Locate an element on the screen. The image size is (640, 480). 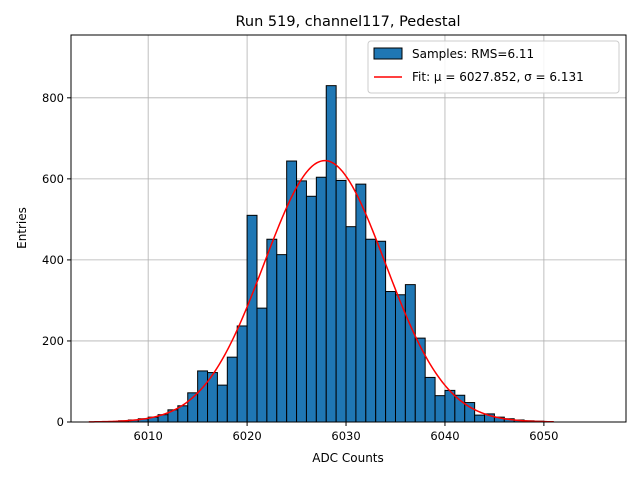
x-tick-label-4: 6050 is located at coordinates (543, 436).